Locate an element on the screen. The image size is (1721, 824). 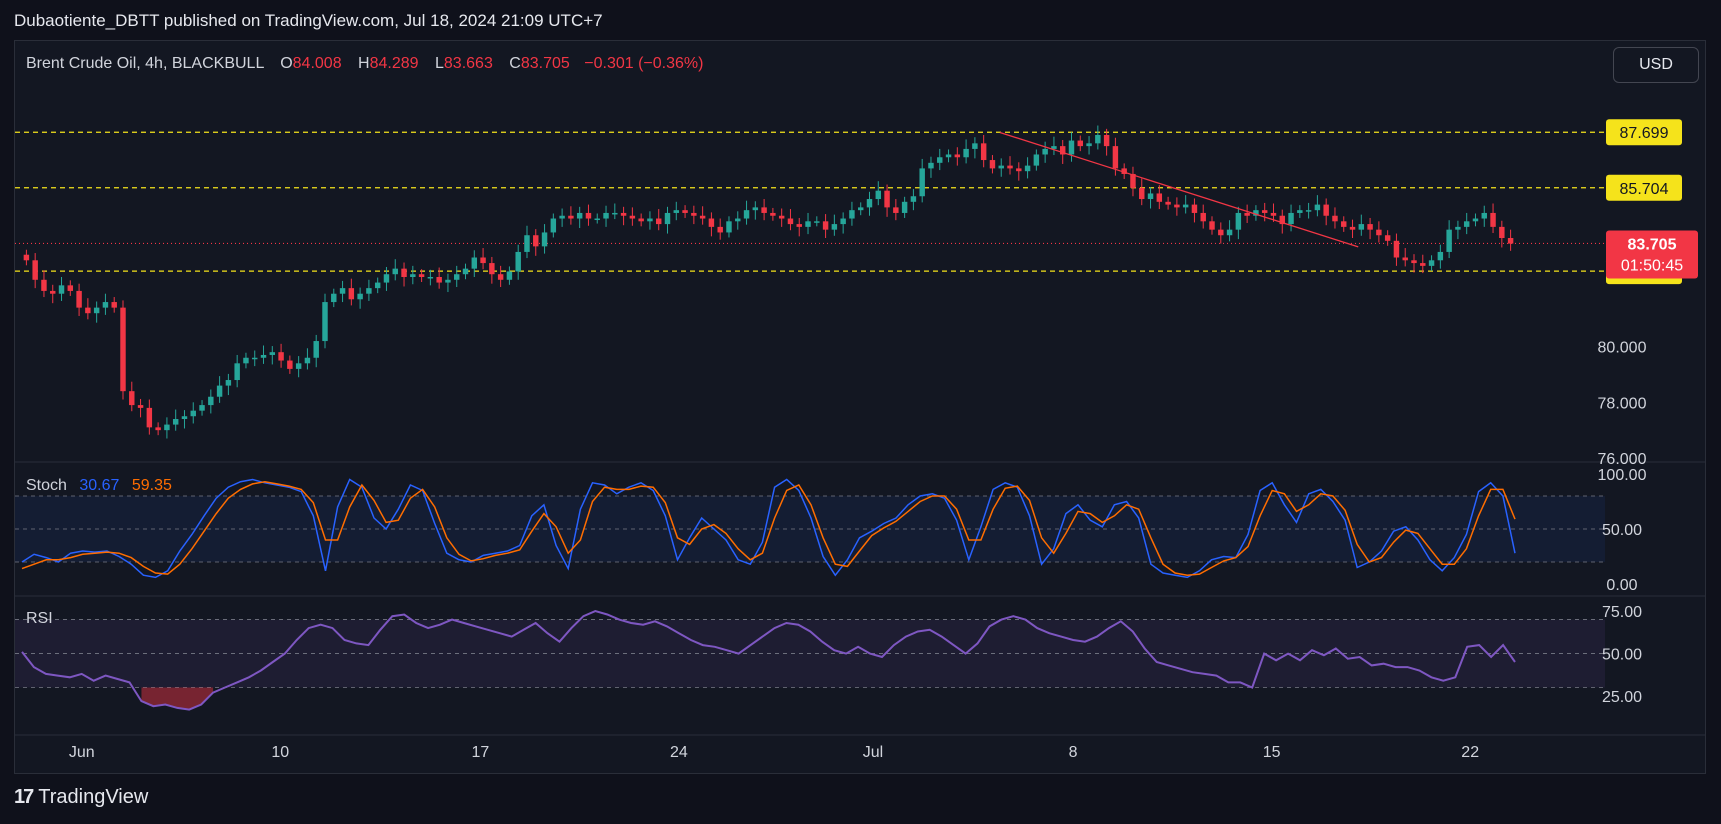
stoch-axis-tick: 0.00 is located at coordinates (1621, 585).